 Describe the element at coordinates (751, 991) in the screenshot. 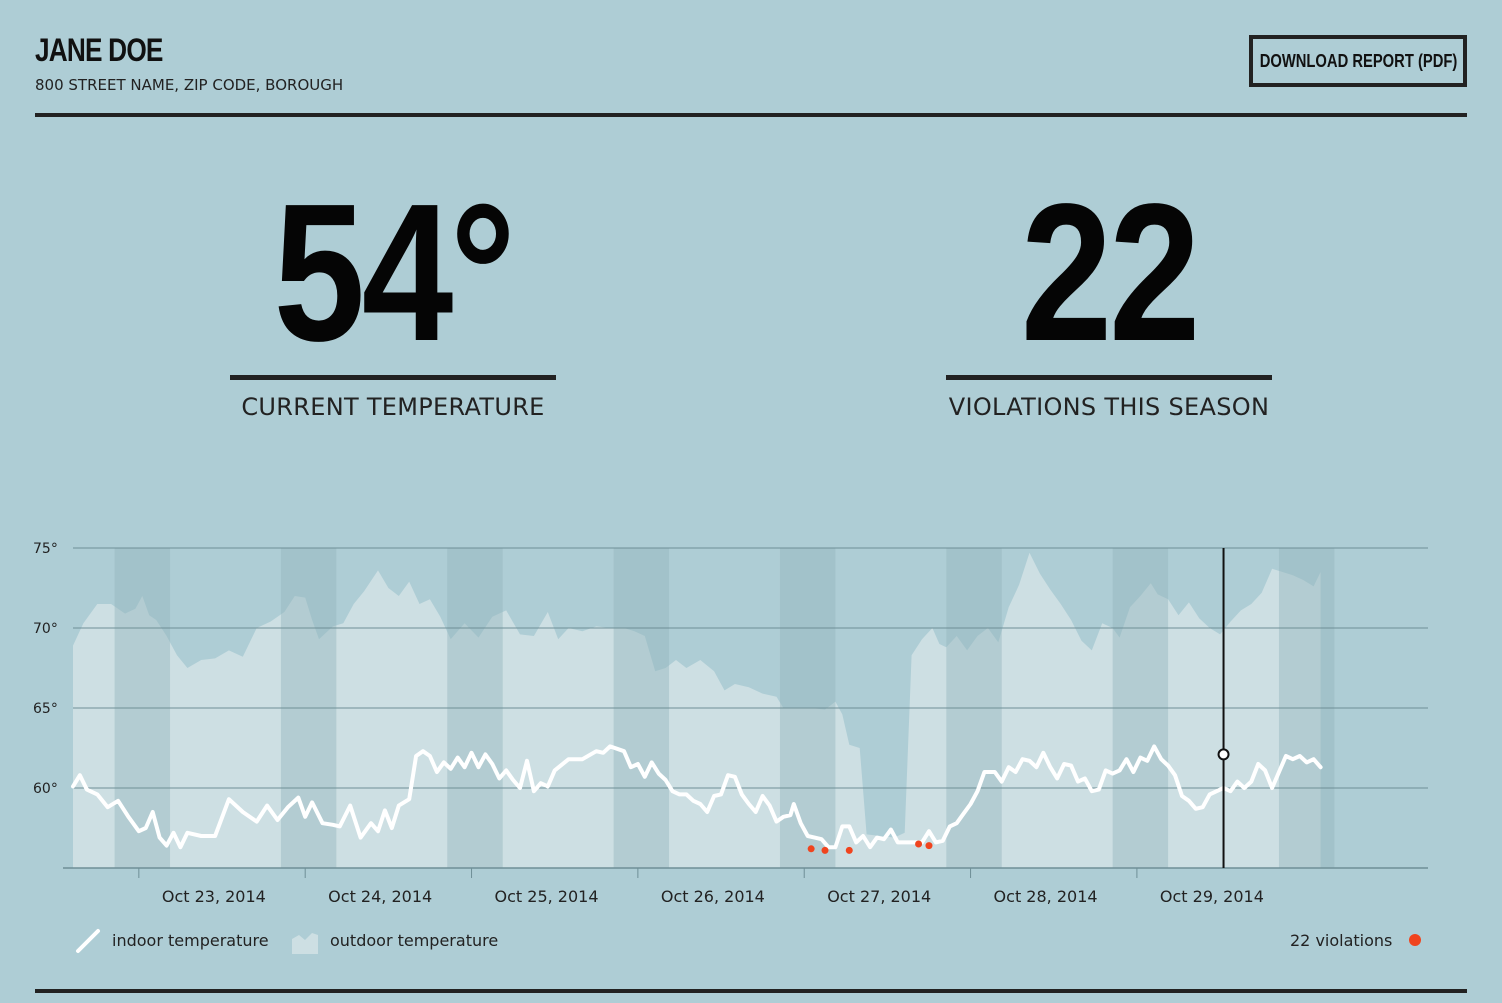

I see `footer-divider` at that location.